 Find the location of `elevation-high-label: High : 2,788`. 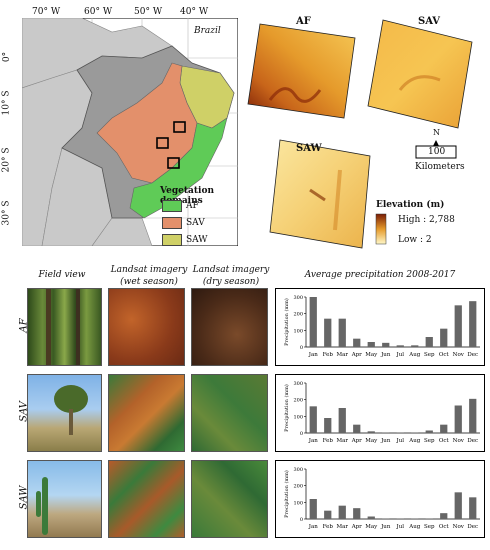

elevation-high-label: High : 2,788 is located at coordinates (426, 220).